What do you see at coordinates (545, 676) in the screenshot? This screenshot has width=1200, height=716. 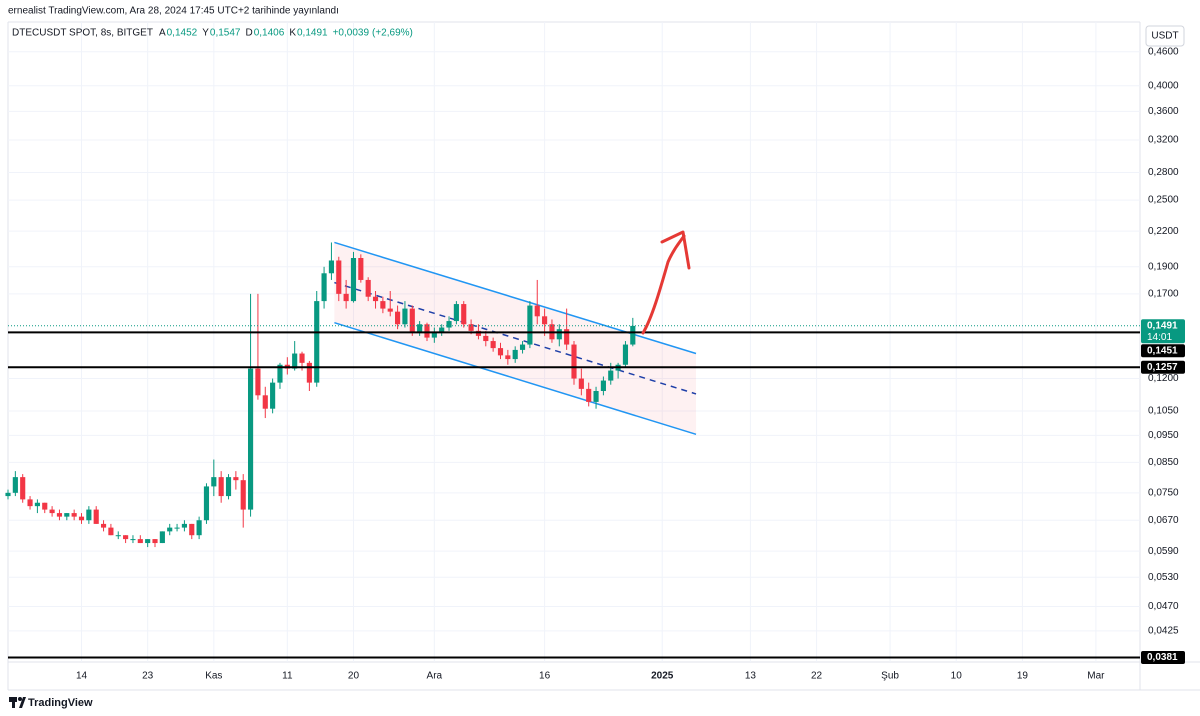 I see `x-tick-label: 16` at bounding box center [545, 676].